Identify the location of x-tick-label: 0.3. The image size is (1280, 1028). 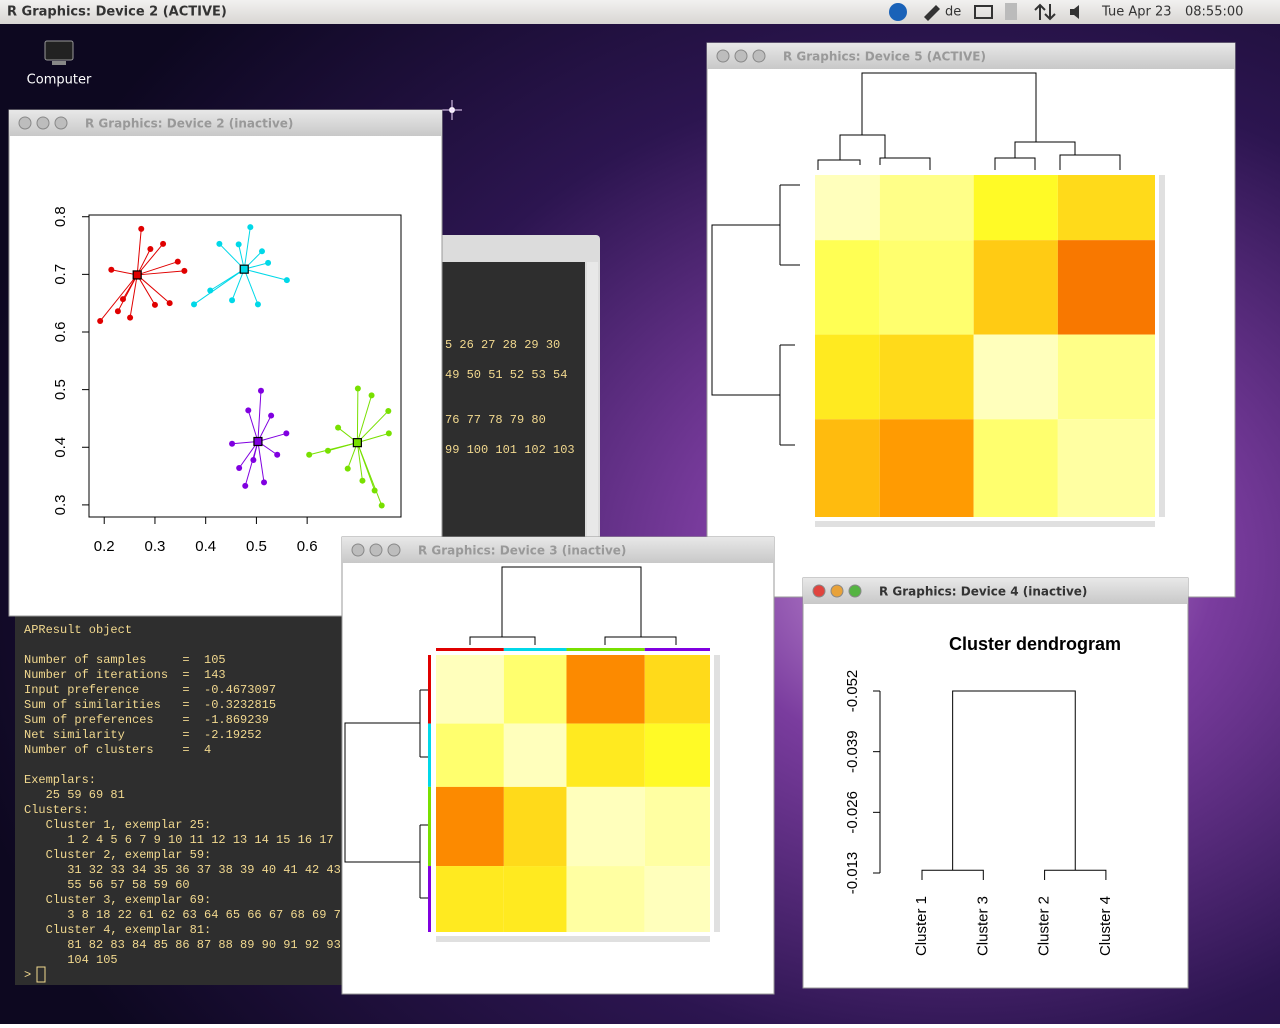
(155, 546).